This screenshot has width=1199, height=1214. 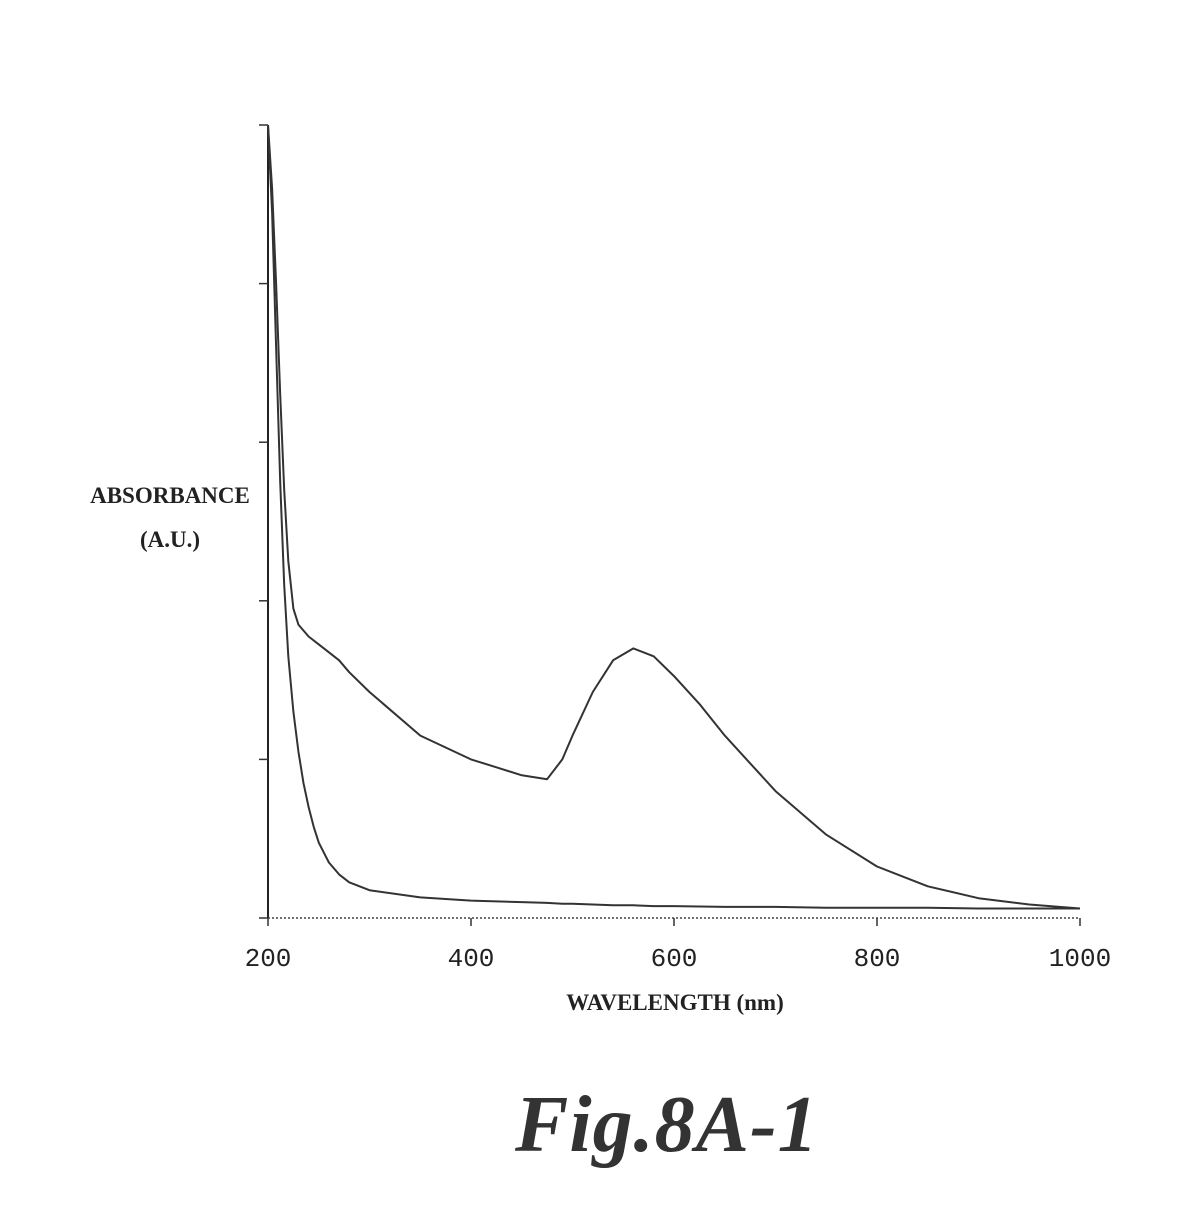 I want to click on x-tick-label-200: 200, so click(x=268, y=959).